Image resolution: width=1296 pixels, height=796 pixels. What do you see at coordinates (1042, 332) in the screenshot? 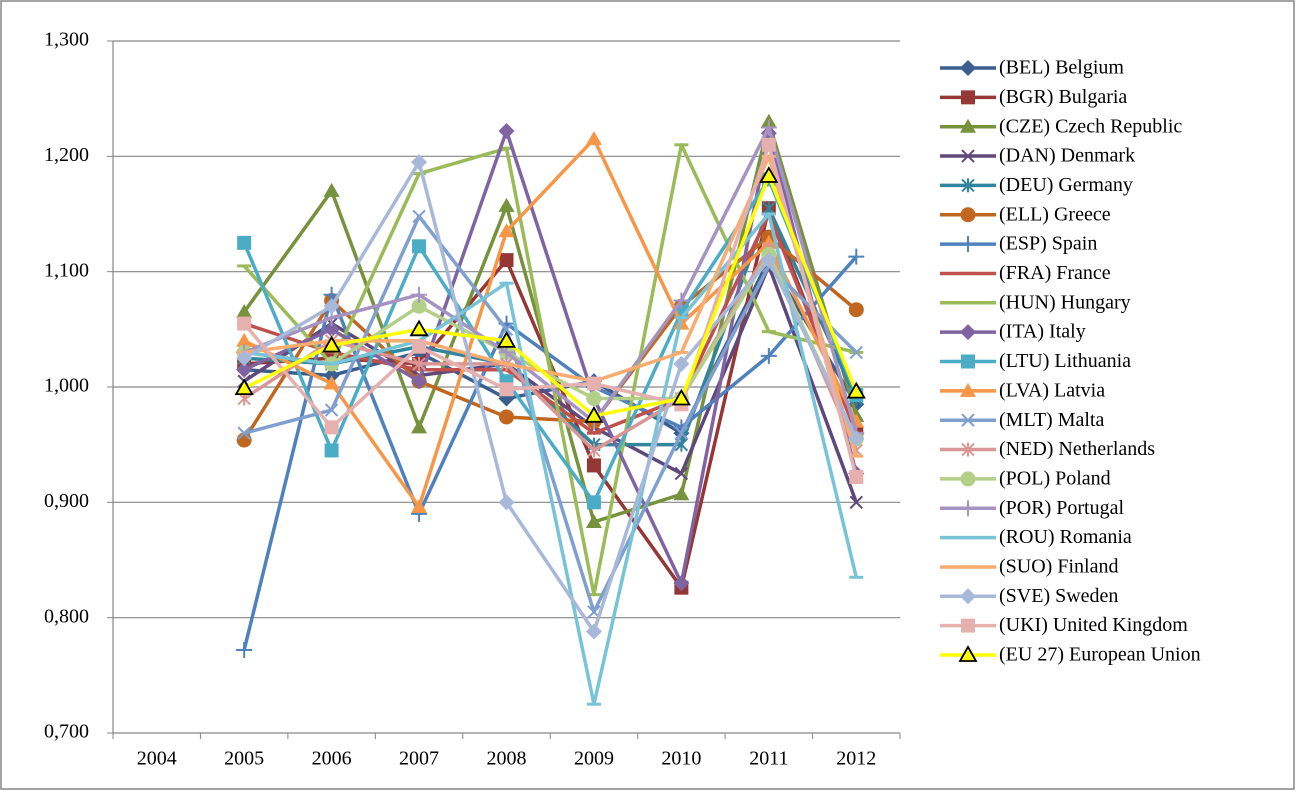
I see `legend-label: (ITA) Italy` at bounding box center [1042, 332].